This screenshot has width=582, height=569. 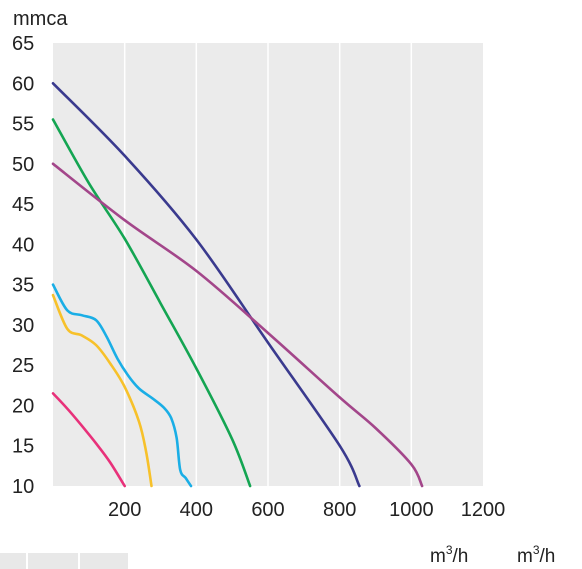 I want to click on y-tick-labels: 10 15 20 25 30 35 40 45 50 55 60 65, so click(x=23, y=265).